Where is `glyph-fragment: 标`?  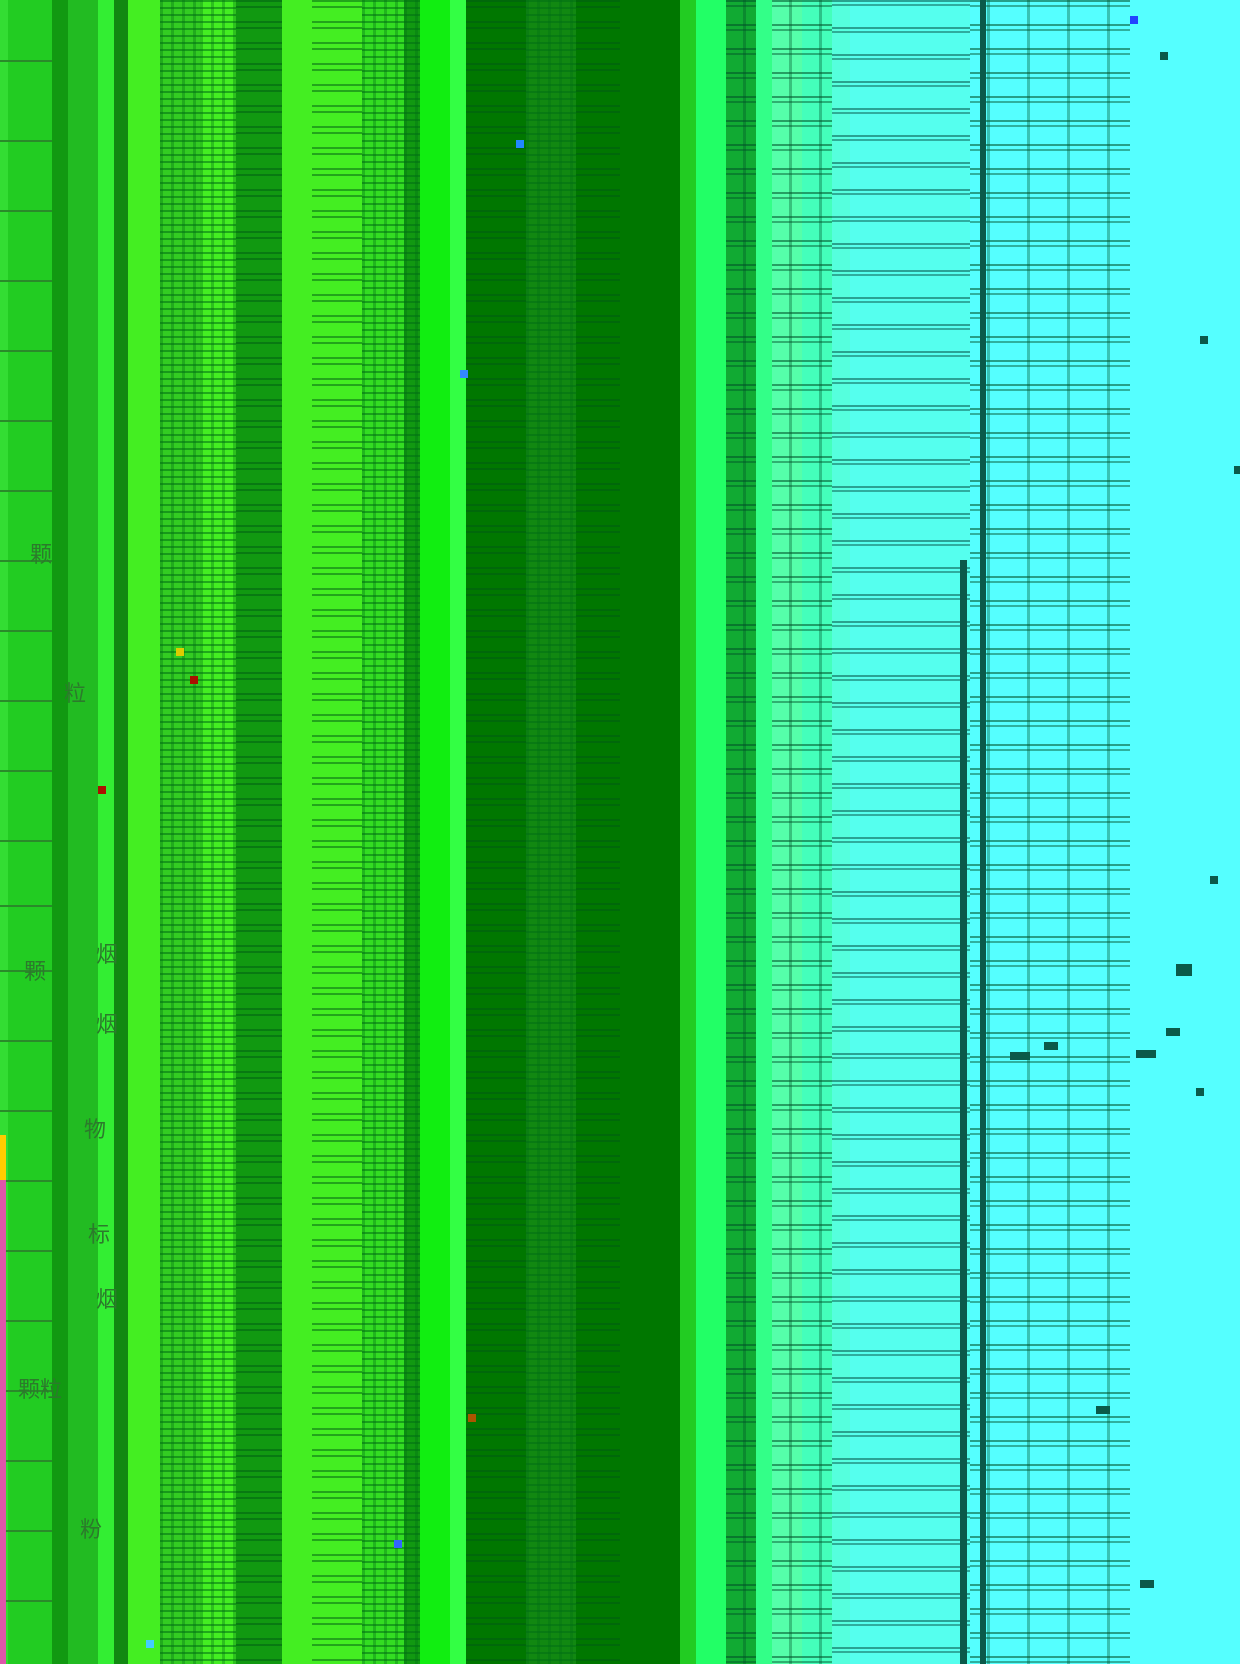 glyph-fragment: 标 is located at coordinates (99, 1235).